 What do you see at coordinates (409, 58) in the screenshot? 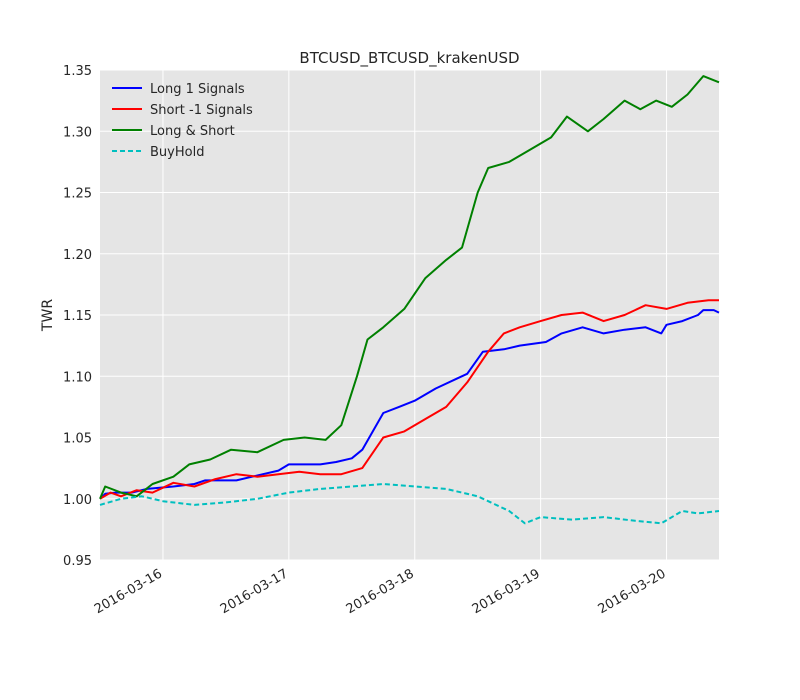
I see `chart-title: BTCUSD_BTCUSD_krakenUSD` at bounding box center [409, 58].